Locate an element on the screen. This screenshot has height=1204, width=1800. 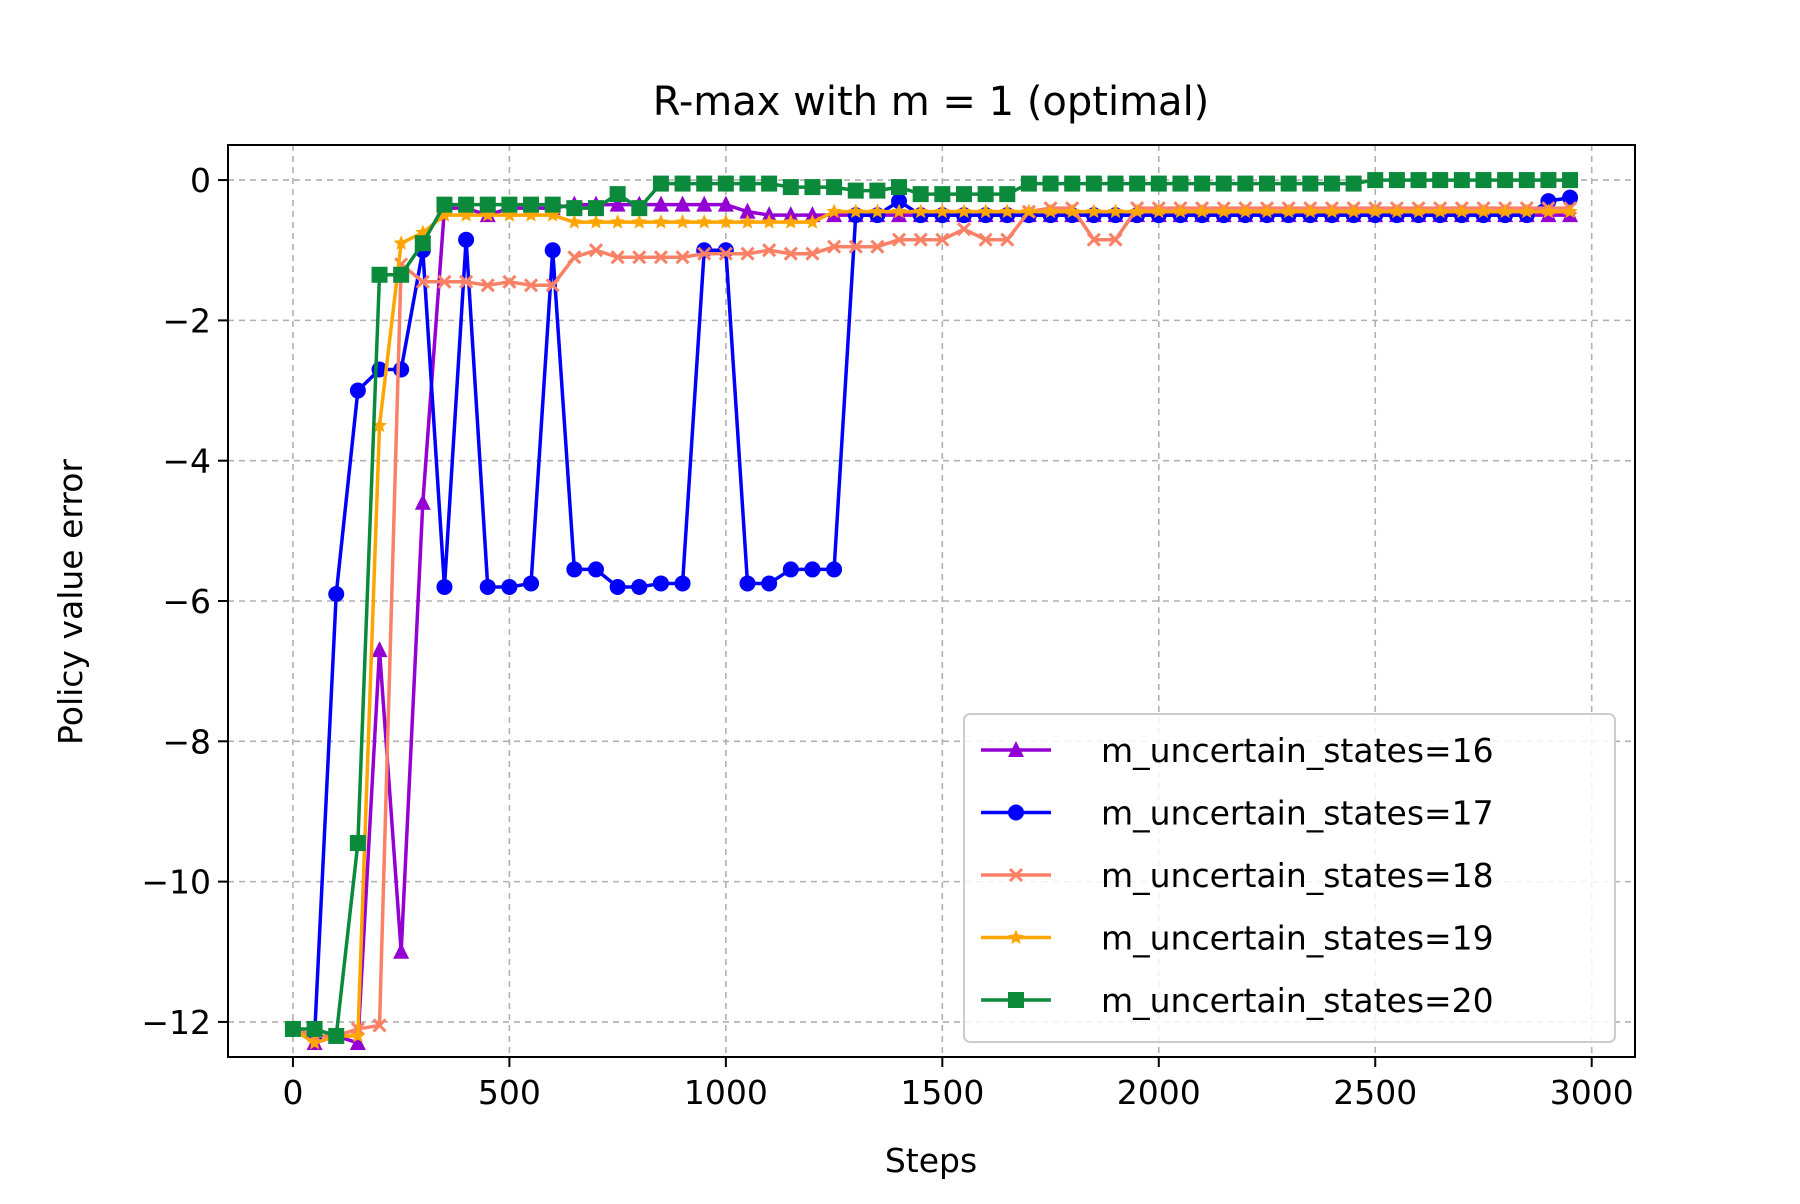
y-tick-label: −6 is located at coordinates (186, 601).